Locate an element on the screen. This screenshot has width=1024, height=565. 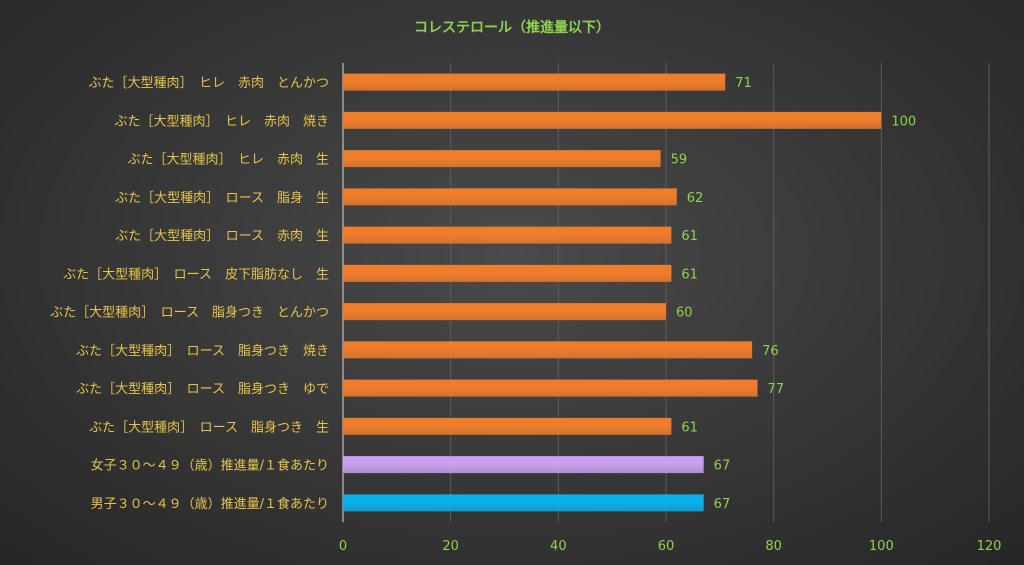
category-label-6: ぶた［大型種肉］ ロース 脂身つき とんかつ is located at coordinates (189, 313).